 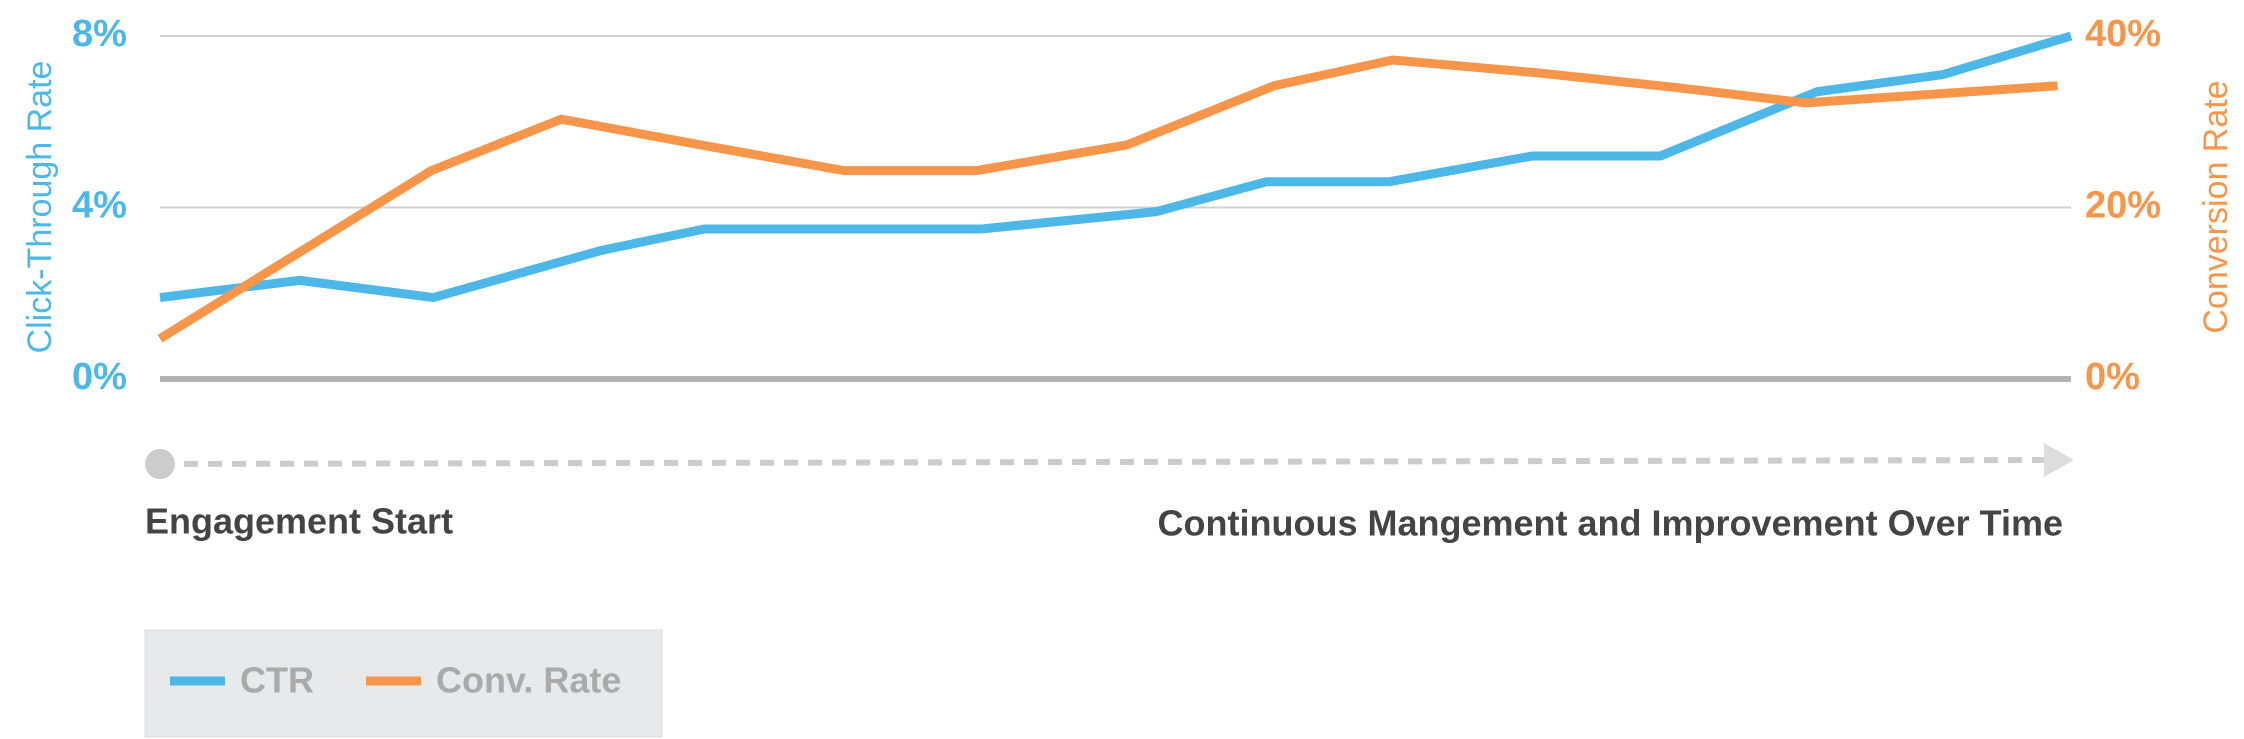 I want to click on y2-tick-label: 40%, so click(x=2123, y=34).